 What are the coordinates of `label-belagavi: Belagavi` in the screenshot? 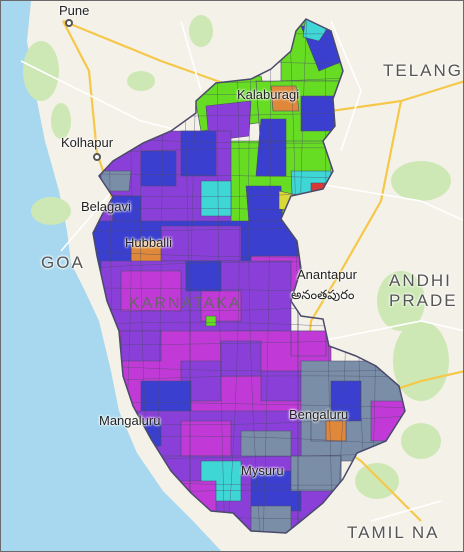 It's located at (106, 206).